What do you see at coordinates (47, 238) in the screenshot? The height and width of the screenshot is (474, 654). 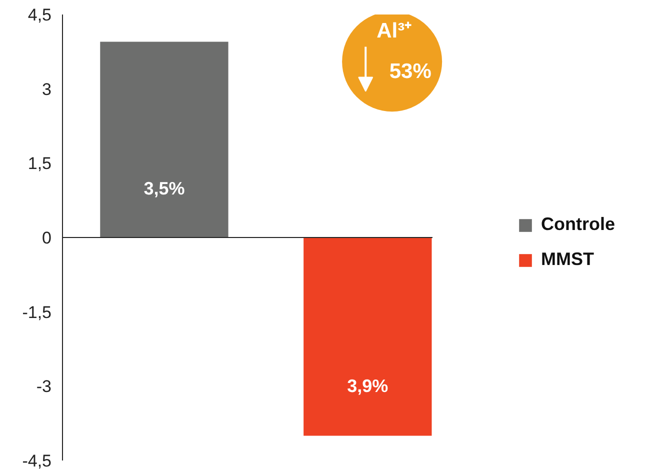 I see `y-tick-label: 0` at bounding box center [47, 238].